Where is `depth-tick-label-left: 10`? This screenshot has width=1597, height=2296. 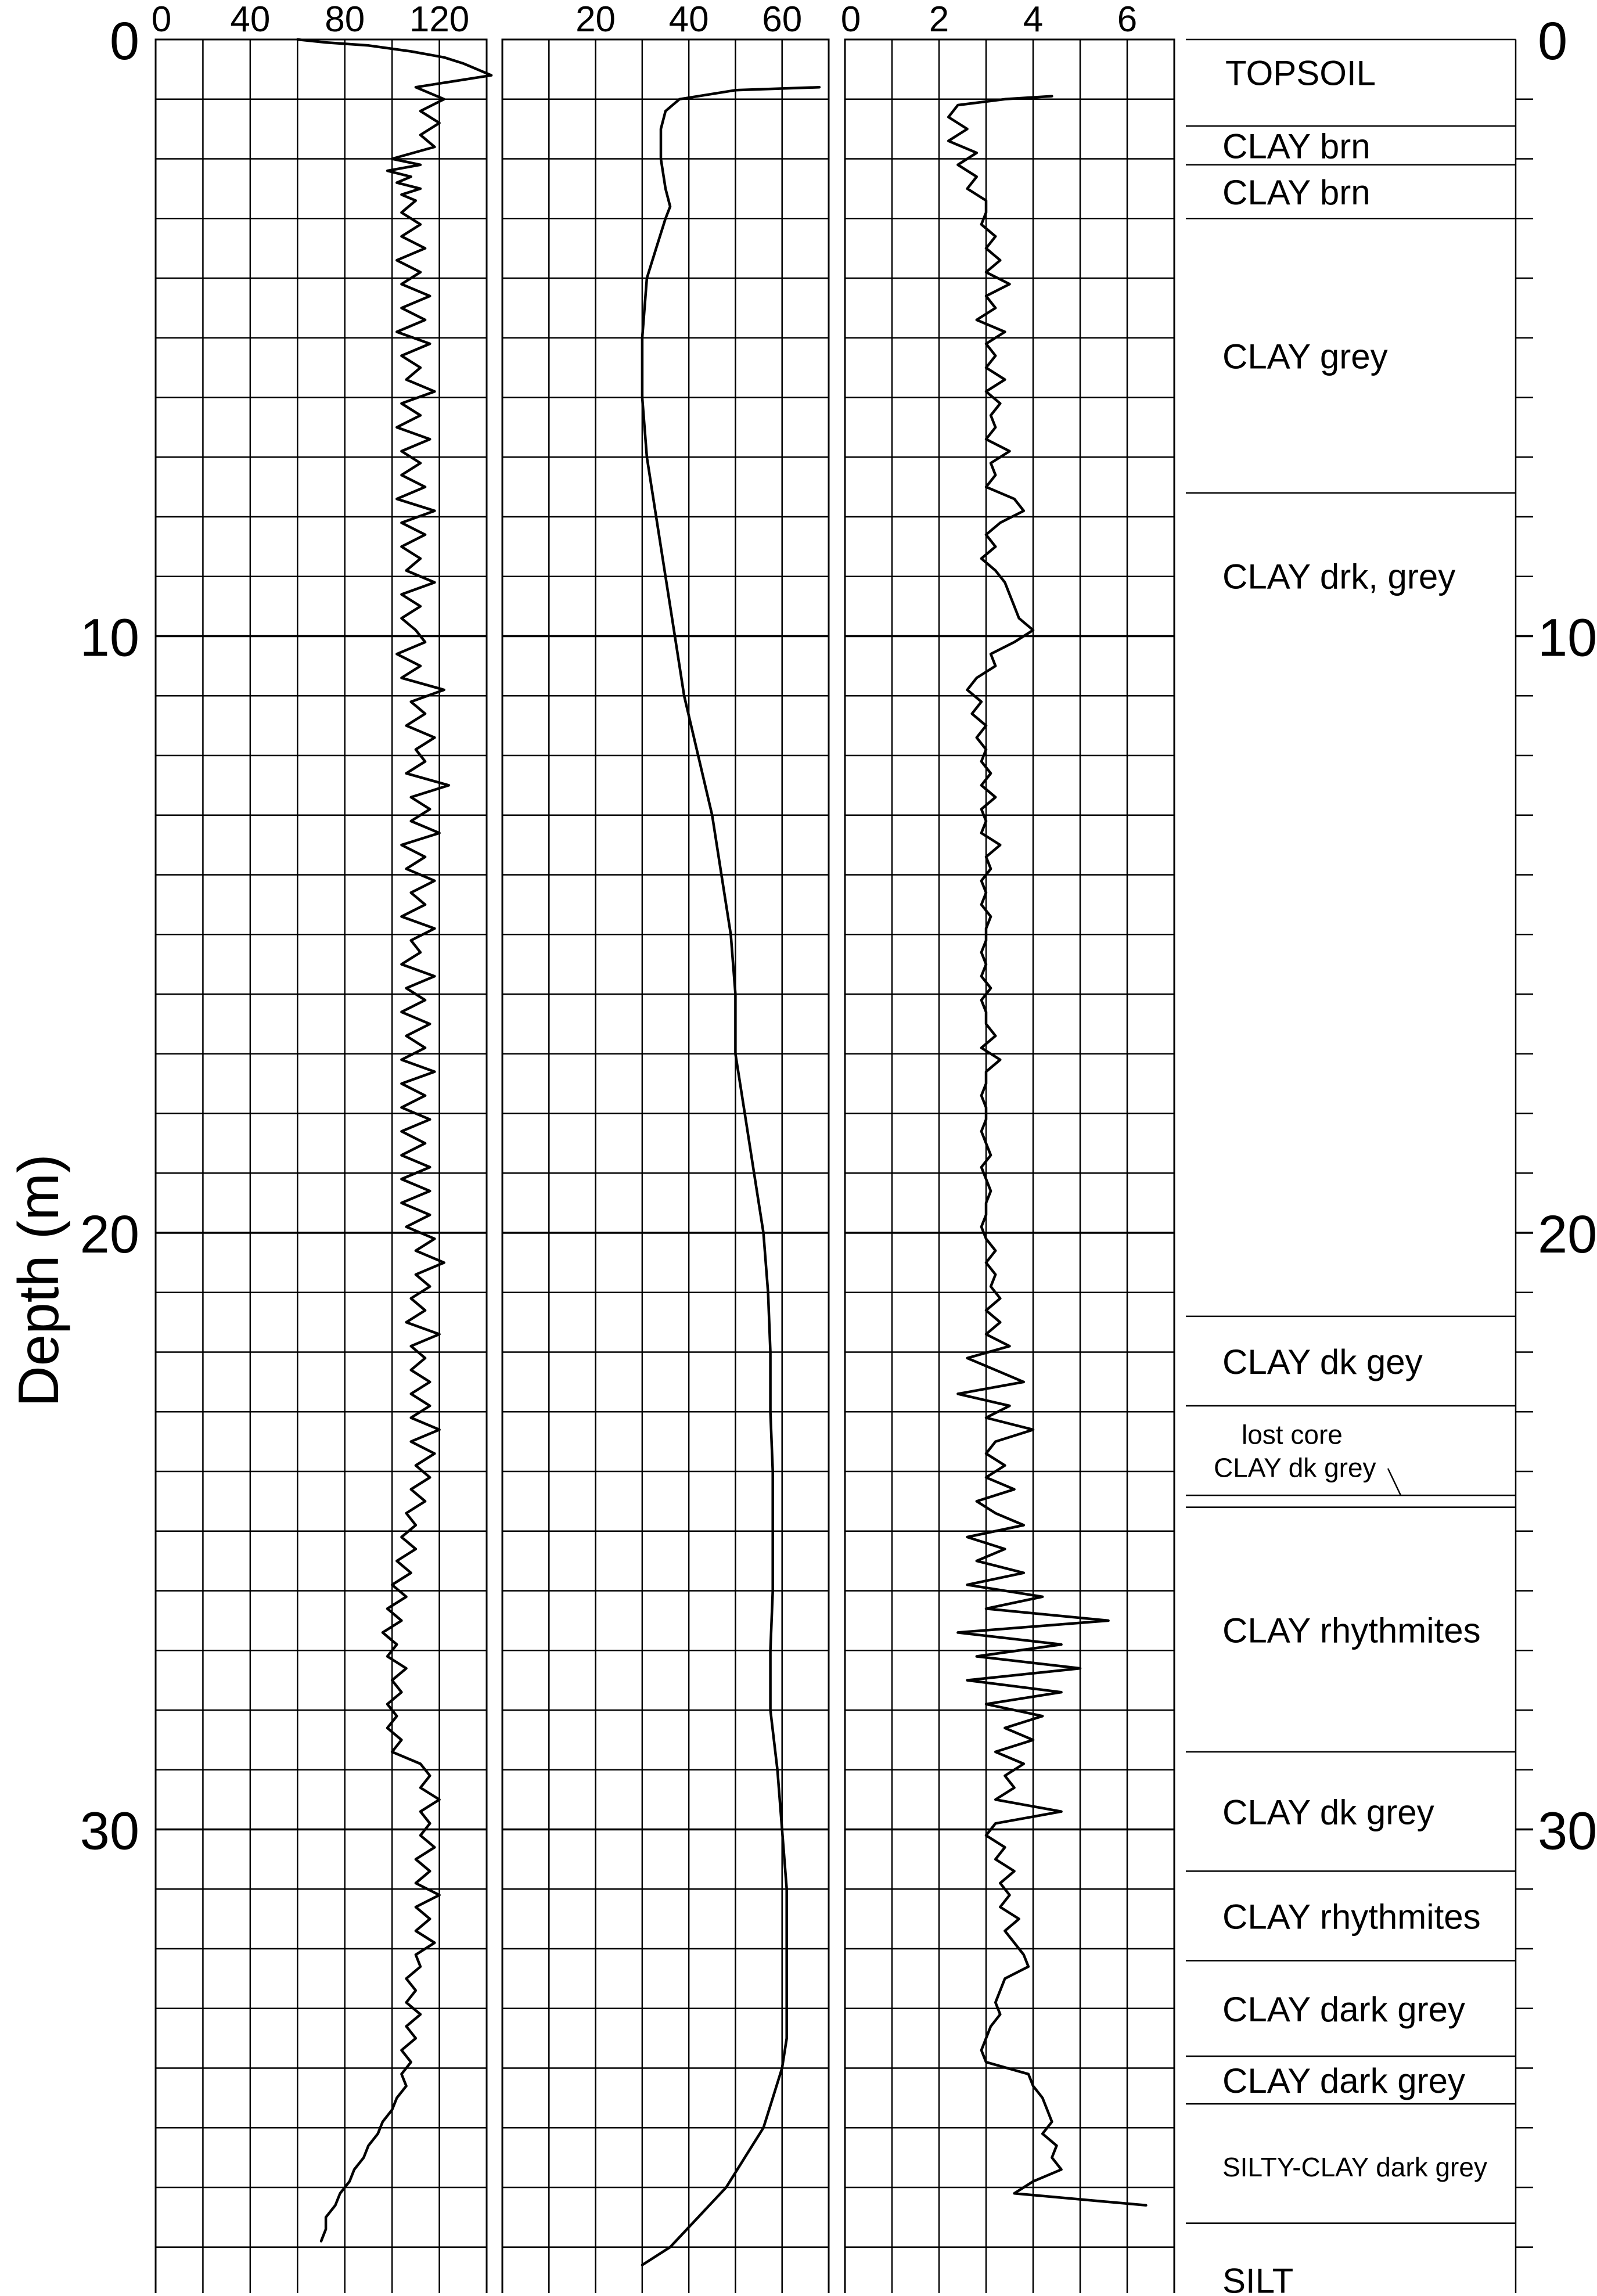
depth-tick-label-left: 10 is located at coordinates (109, 638).